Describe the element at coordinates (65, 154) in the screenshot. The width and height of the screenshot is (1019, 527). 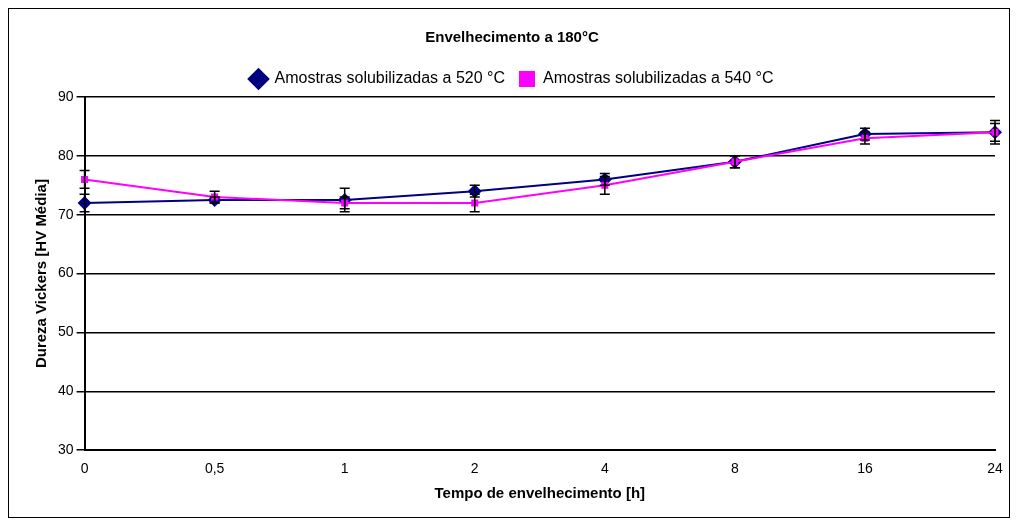
I see `y-tick-label: 80` at that location.